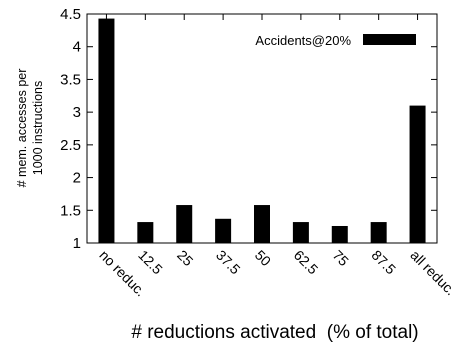 The width and height of the screenshot is (460, 349). What do you see at coordinates (263, 258) in the screenshot?
I see `x-tick-label-4: 50` at bounding box center [263, 258].